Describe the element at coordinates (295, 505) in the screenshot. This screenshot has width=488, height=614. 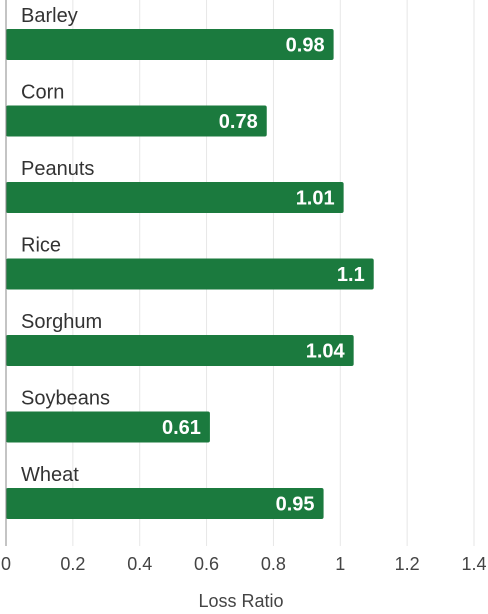
I see `data-label: 0.95` at that location.